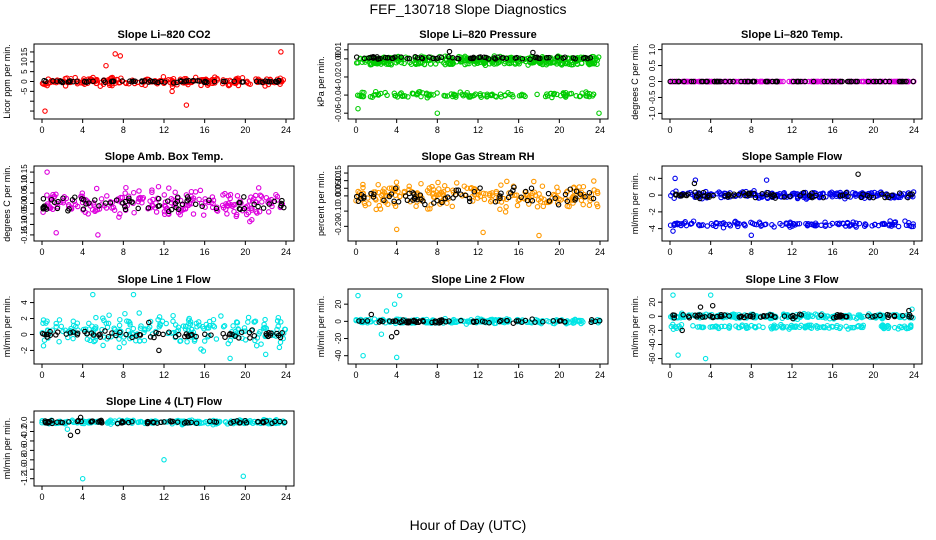 Image resolution: width=936 pixels, height=540 pixels. I want to click on y-tick-label: 10, so click(24, 61).